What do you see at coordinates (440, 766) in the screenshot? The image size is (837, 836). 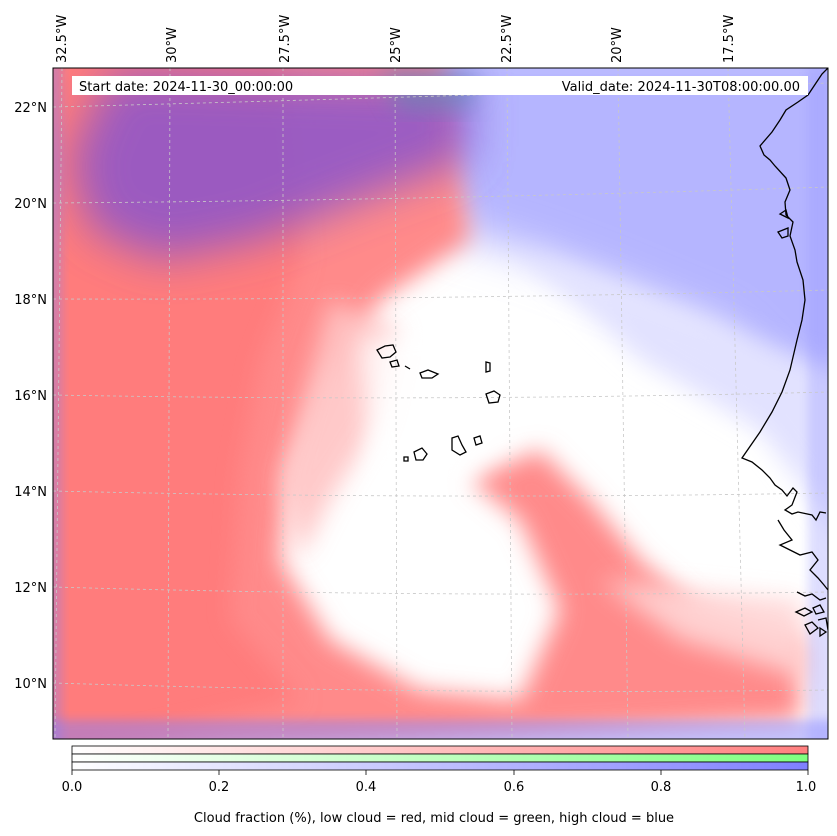 I see `colorbar-blue` at bounding box center [440, 766].